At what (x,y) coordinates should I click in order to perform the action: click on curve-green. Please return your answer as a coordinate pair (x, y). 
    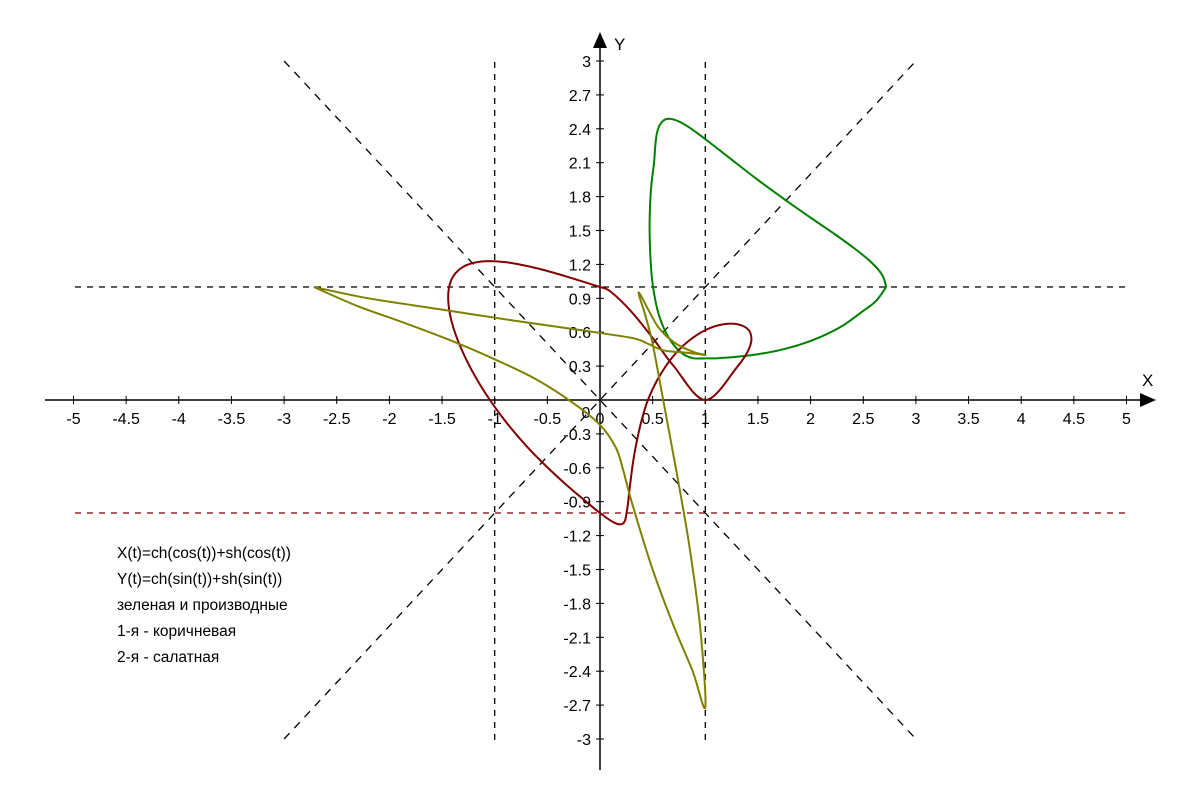
    Looking at the image, I should click on (768, 238).